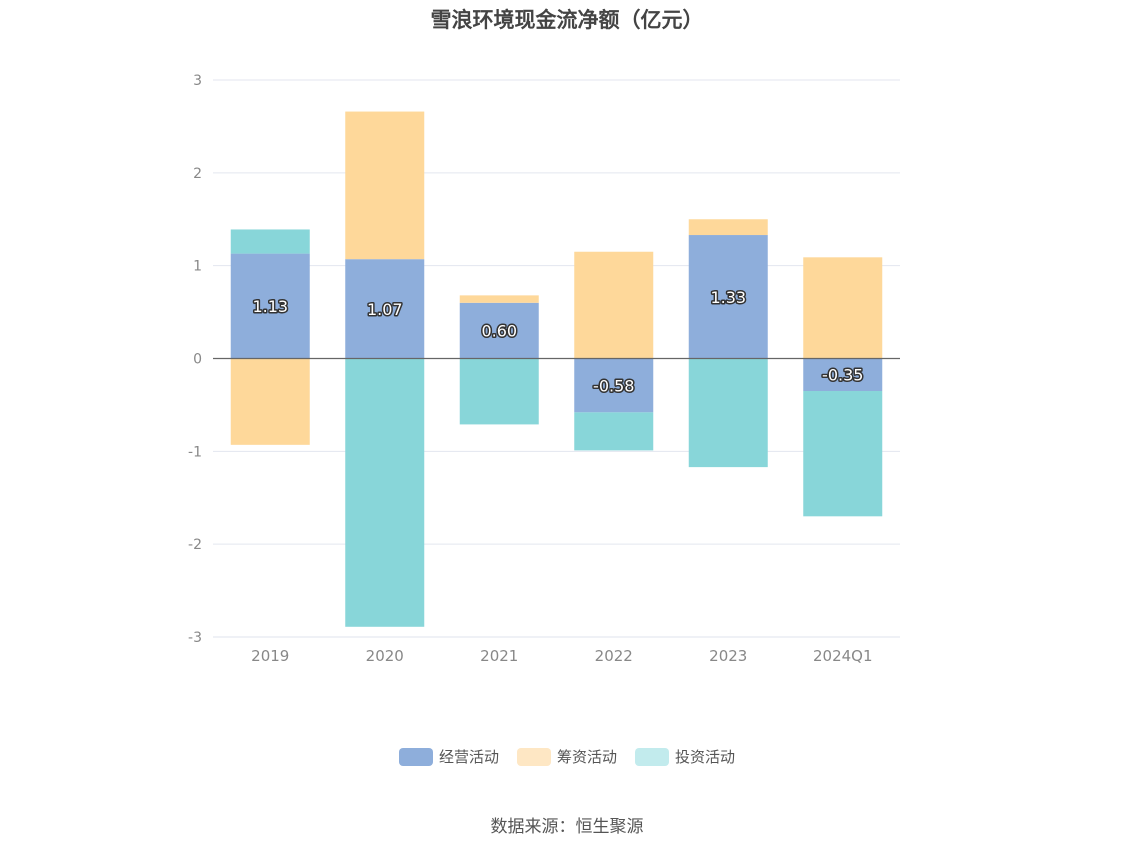 This screenshot has width=1134, height=849. Describe the element at coordinates (197, 81) in the screenshot. I see `y-tick-label: 3` at that location.